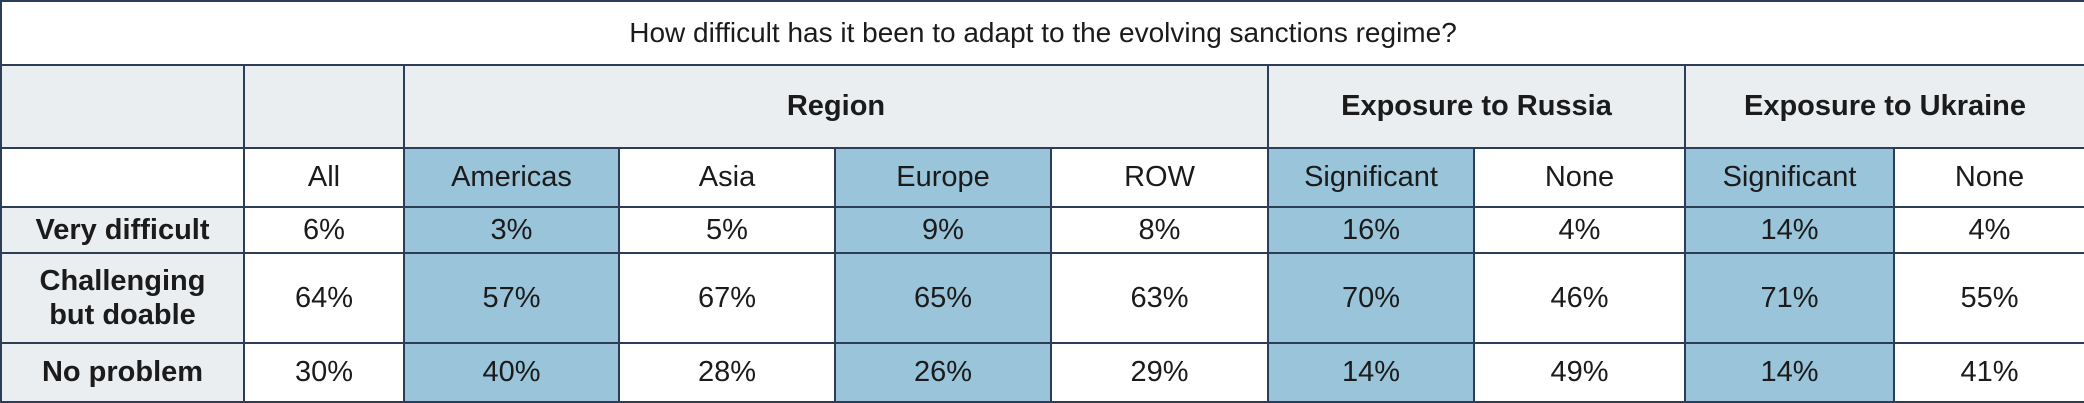 Image resolution: width=2084 pixels, height=403 pixels. I want to click on data-cell: 30%, so click(324, 372).